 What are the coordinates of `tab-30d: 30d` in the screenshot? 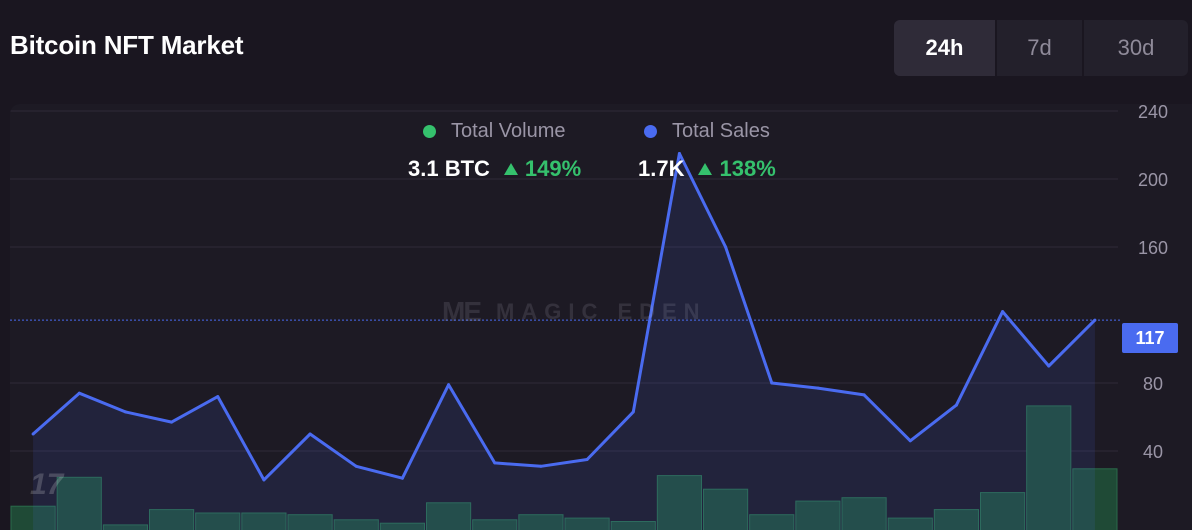 It's located at (1136, 47).